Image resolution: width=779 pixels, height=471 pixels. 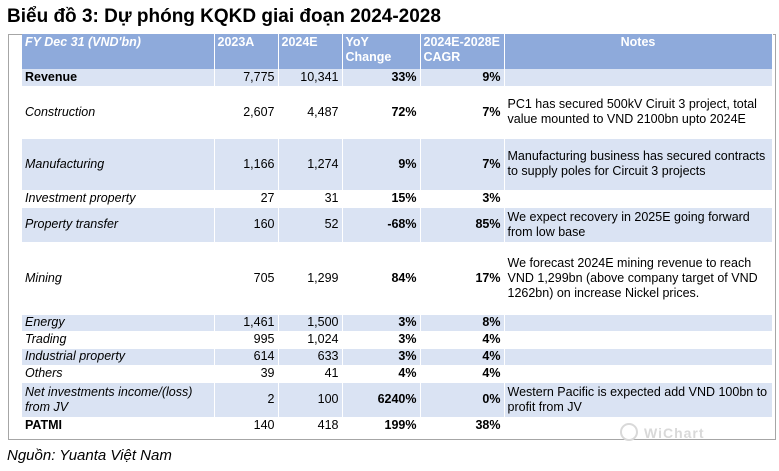 I want to click on row-label: Revenue, so click(x=118, y=78).